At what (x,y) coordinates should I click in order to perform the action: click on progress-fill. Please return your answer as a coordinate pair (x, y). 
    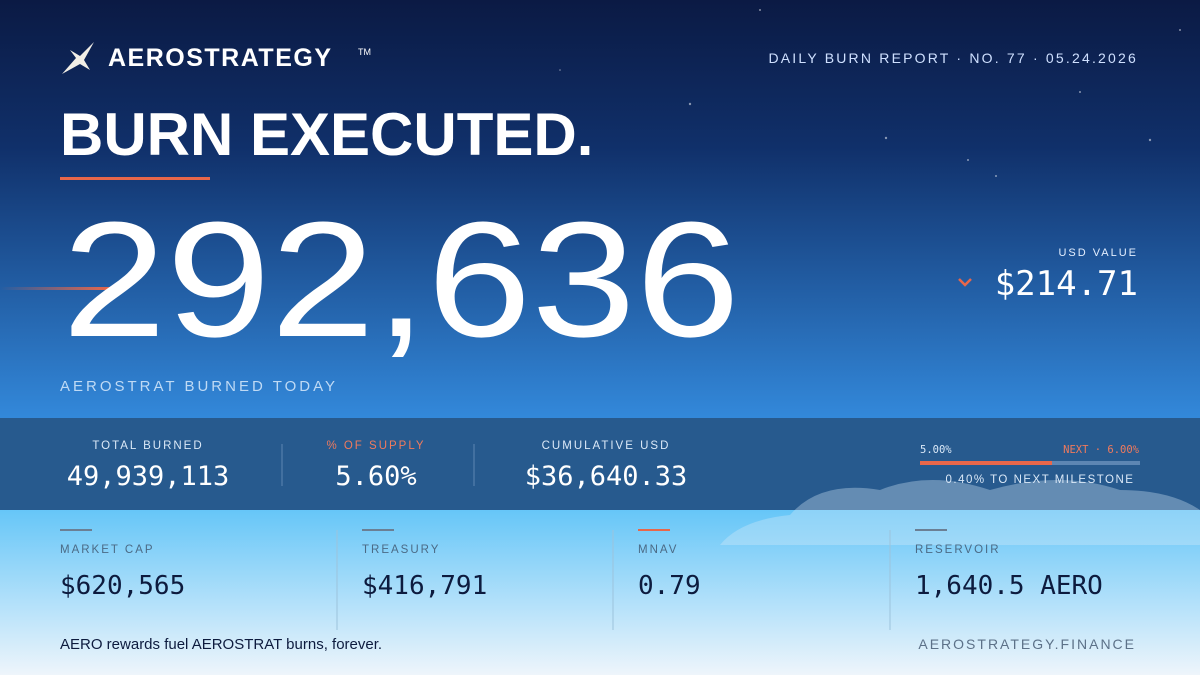
    Looking at the image, I should click on (986, 463).